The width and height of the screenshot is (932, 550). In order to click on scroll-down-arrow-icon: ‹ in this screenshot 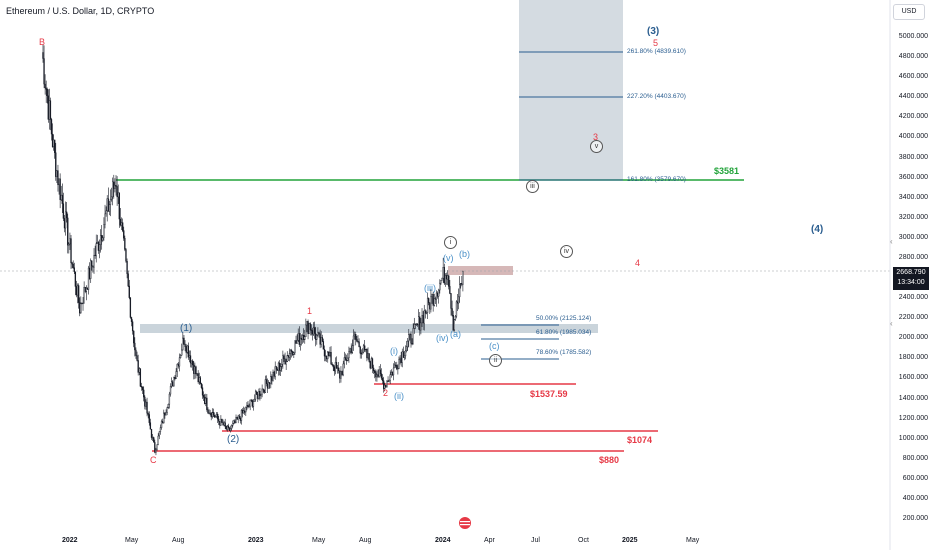, I will do `click(891, 323)`.